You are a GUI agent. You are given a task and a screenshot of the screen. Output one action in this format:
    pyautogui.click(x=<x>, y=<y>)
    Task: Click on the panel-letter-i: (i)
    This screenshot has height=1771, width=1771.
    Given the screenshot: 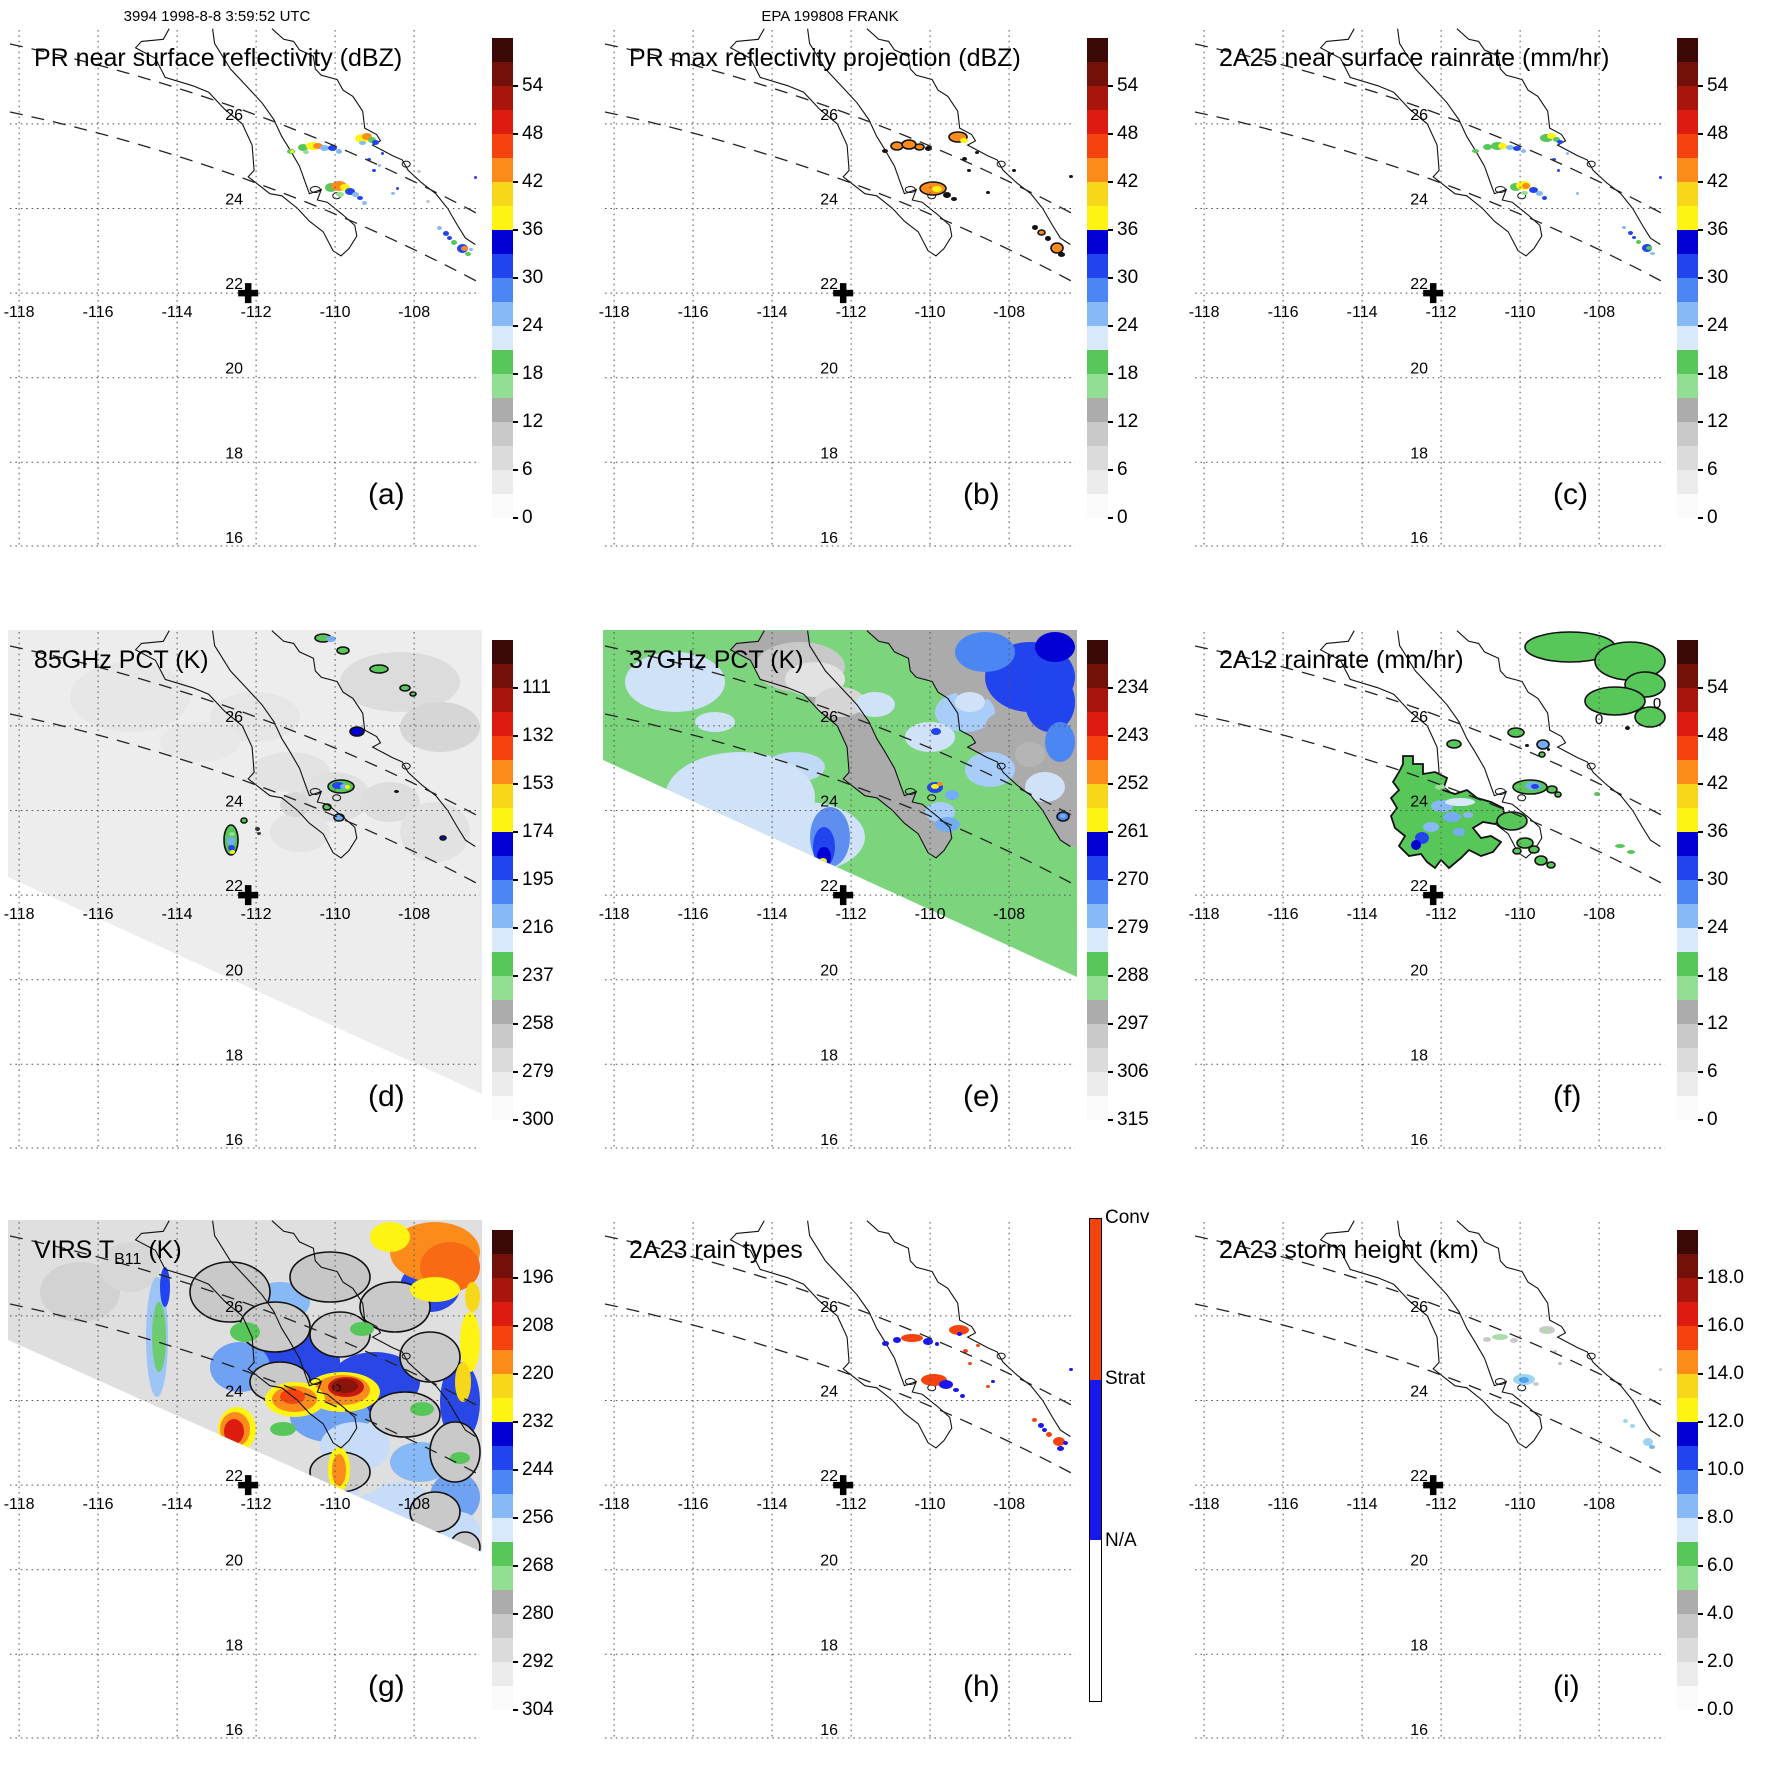 What is the action you would take?
    pyautogui.click(x=1566, y=1686)
    